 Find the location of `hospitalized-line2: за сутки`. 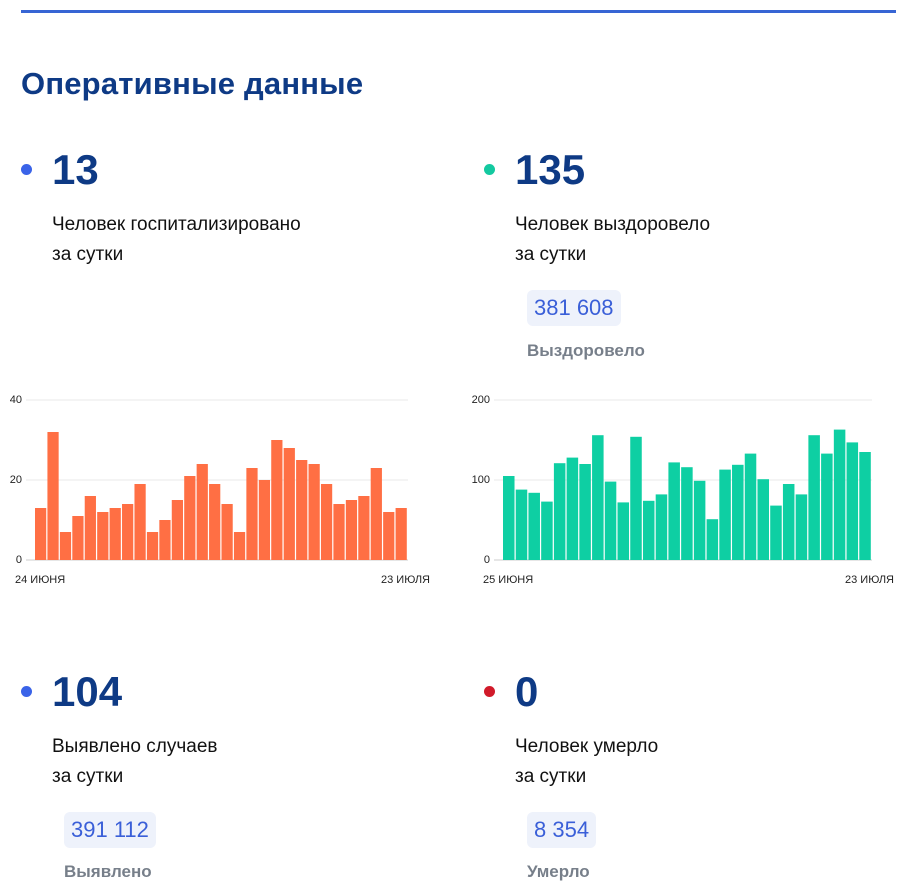

hospitalized-line2: за сутки is located at coordinates (88, 254).